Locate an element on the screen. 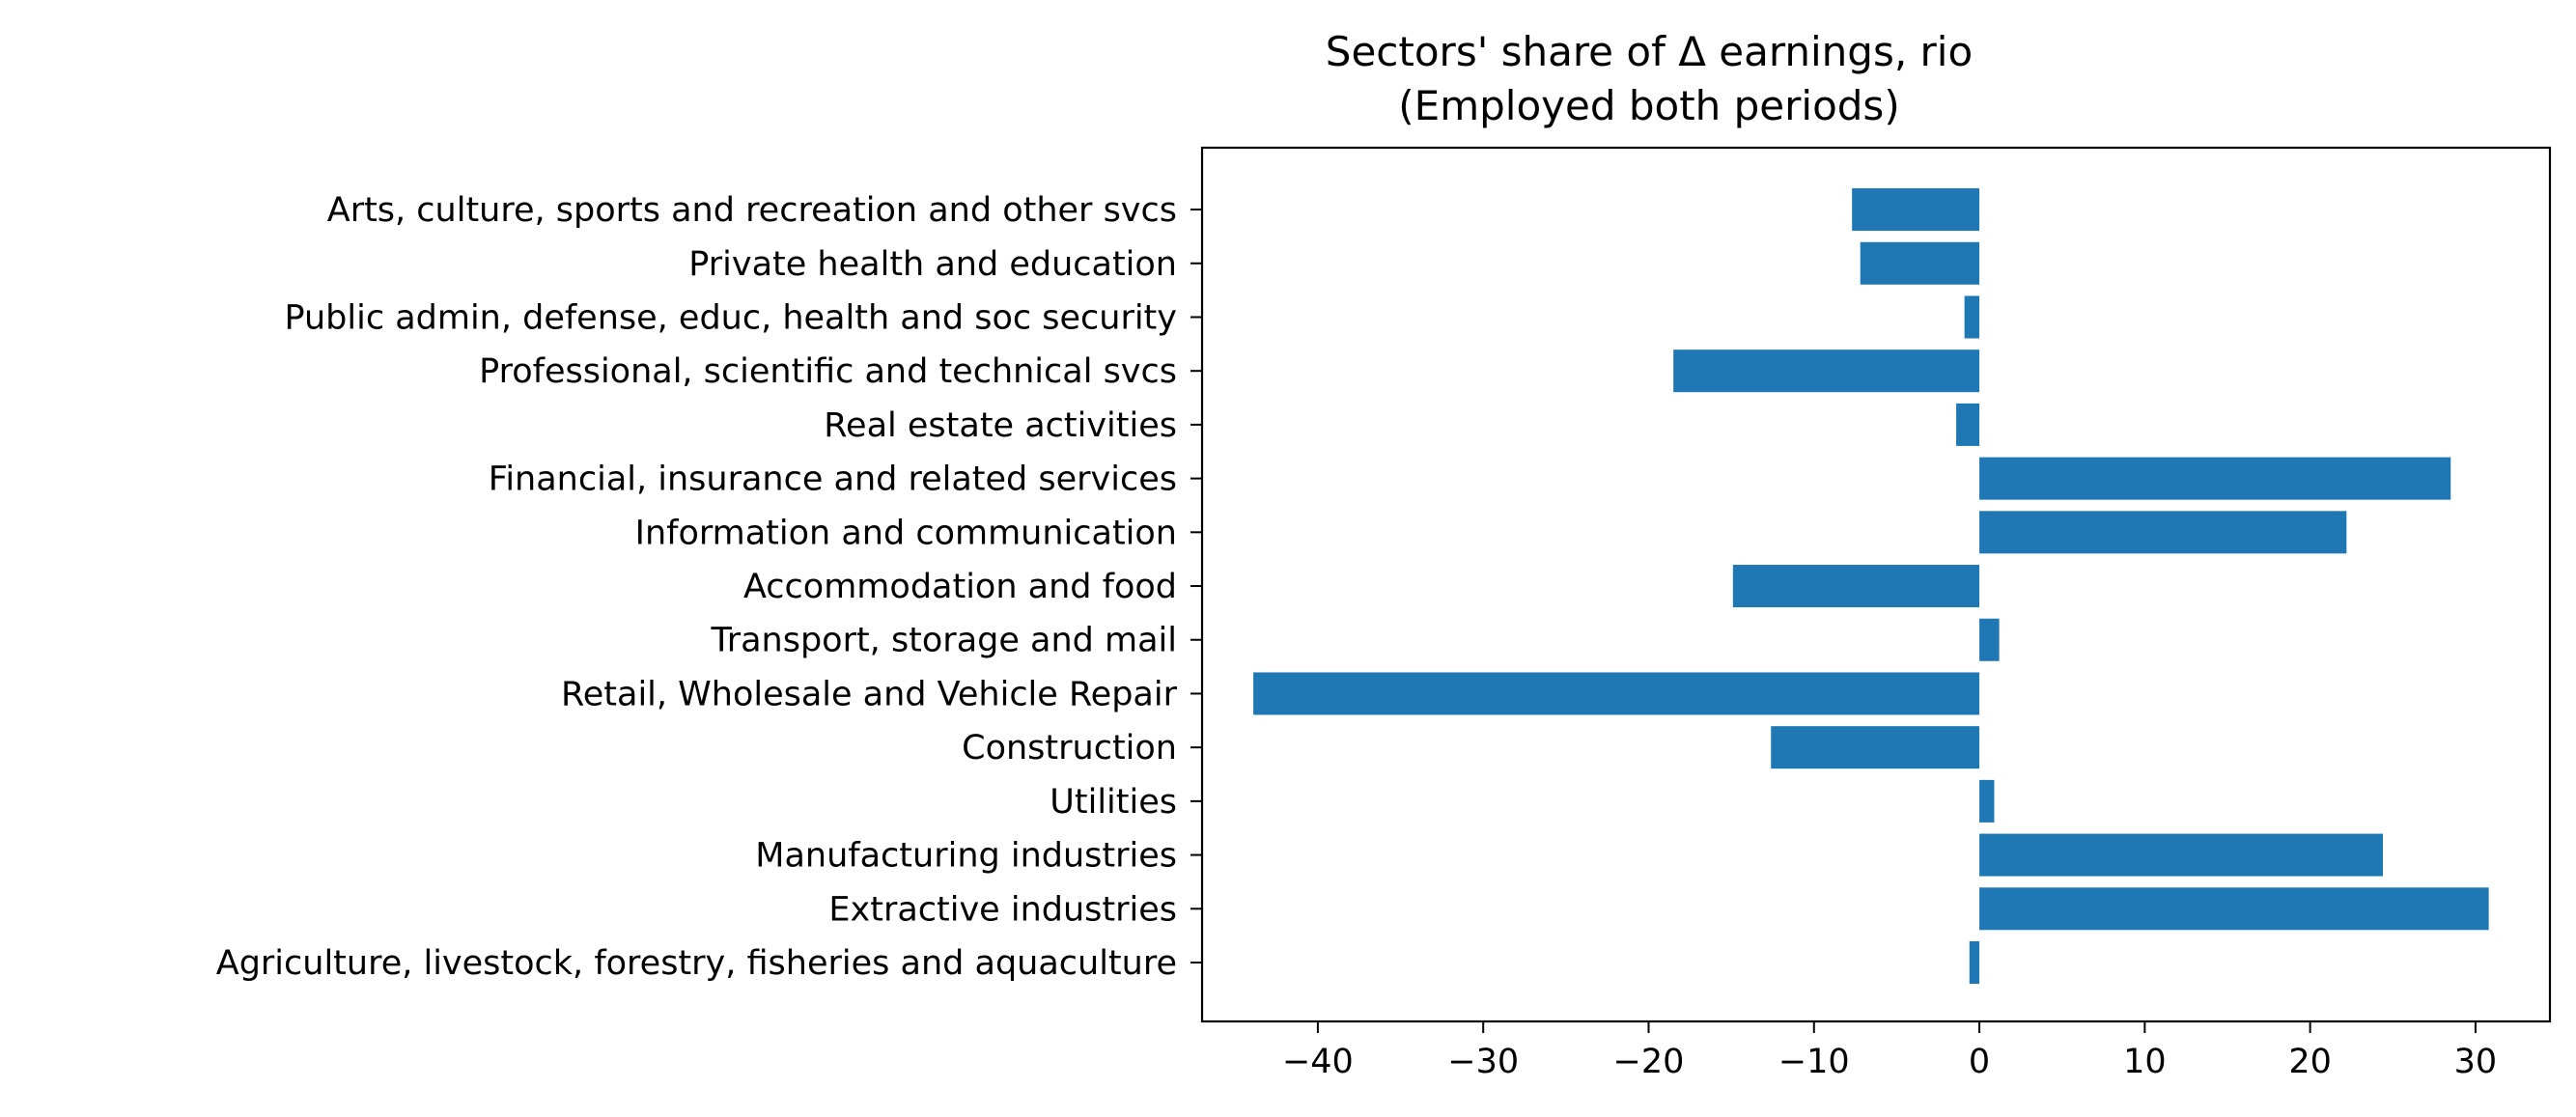 This screenshot has height=1117, width=2576. y-tick-label: Private health and education is located at coordinates (933, 265).